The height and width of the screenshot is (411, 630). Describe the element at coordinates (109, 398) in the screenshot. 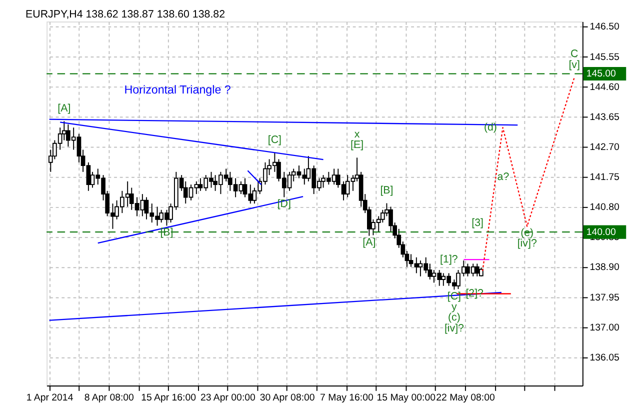

I see `x-tick-label: 8 Apr 08:00` at that location.